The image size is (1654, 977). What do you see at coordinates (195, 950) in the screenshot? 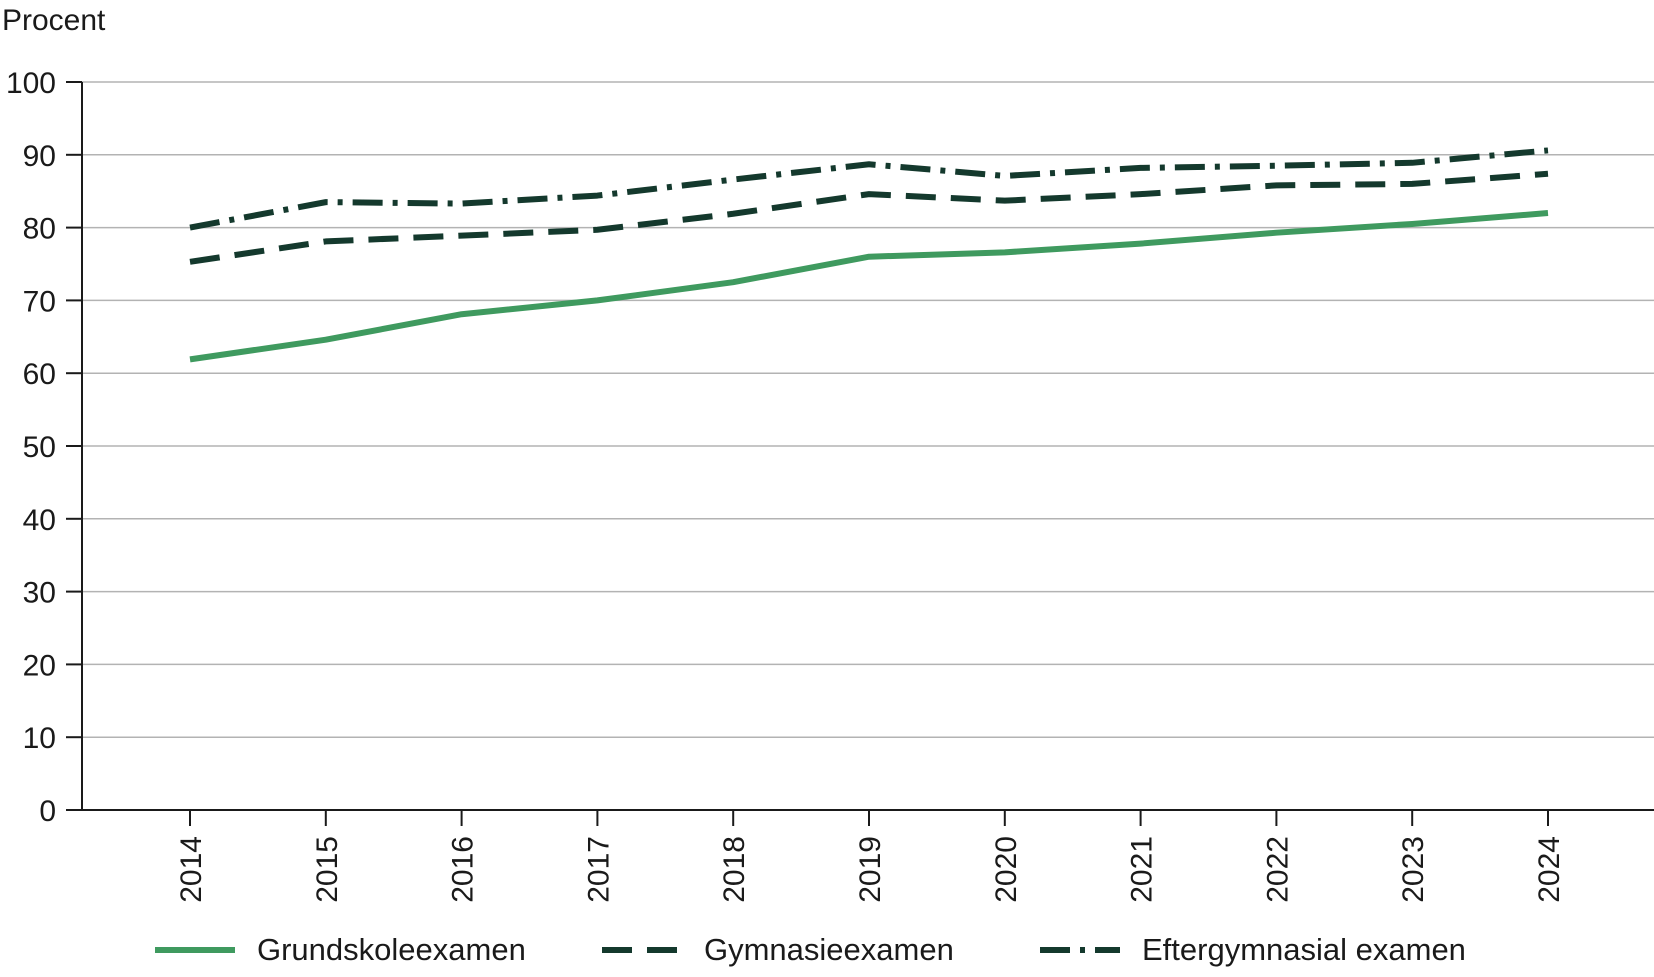
I see `legend-swatch-solid` at bounding box center [195, 950].